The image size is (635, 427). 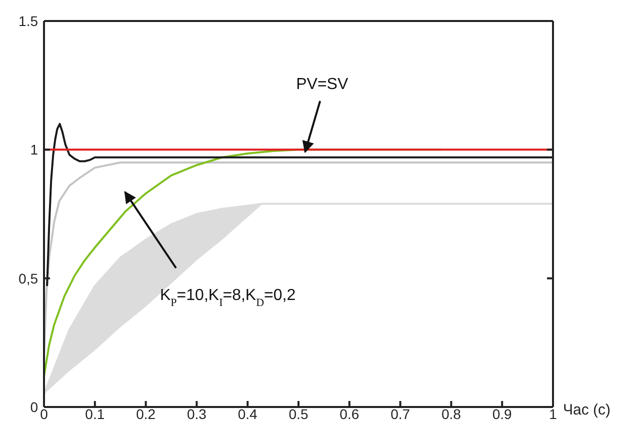 What do you see at coordinates (248, 414) in the screenshot?
I see `x-tick-label: 0.4` at bounding box center [248, 414].